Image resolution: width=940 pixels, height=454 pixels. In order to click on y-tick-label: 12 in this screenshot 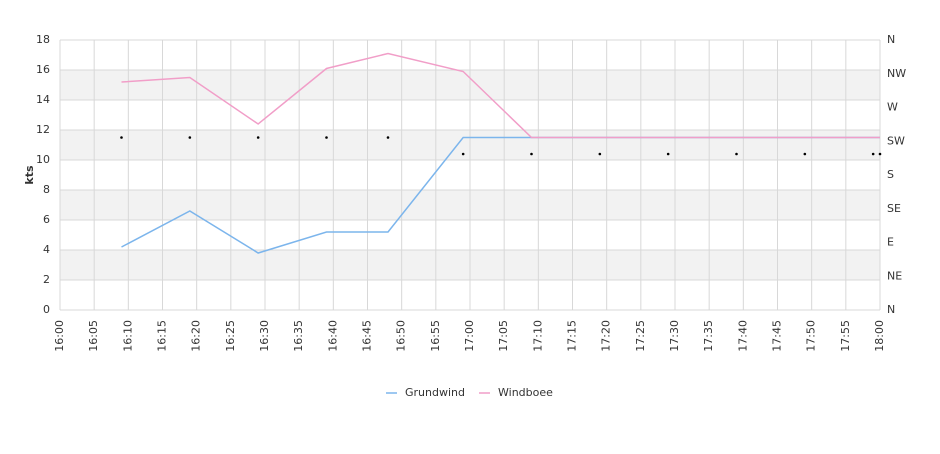, I will do `click(43, 129)`.